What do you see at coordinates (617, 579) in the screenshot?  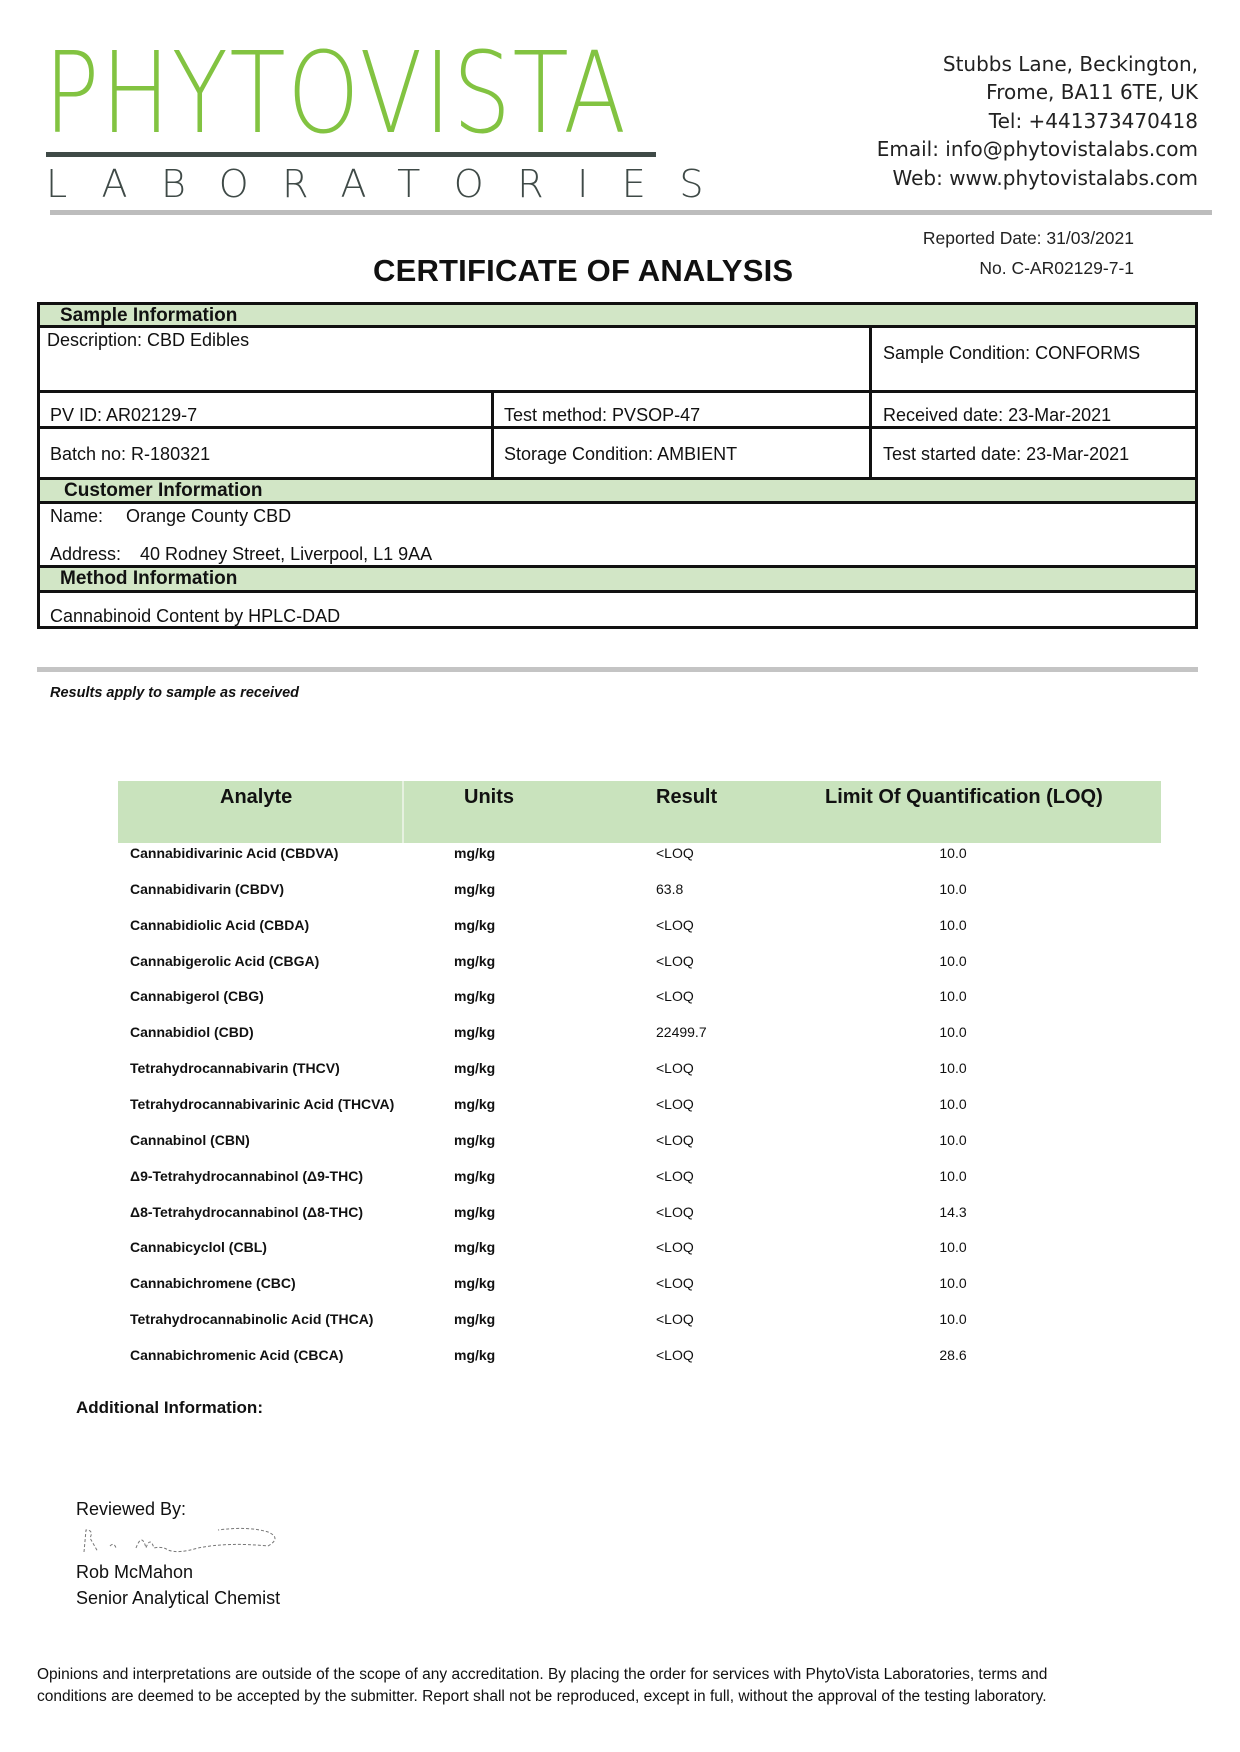 I see `method-info-heading: Method Information` at bounding box center [617, 579].